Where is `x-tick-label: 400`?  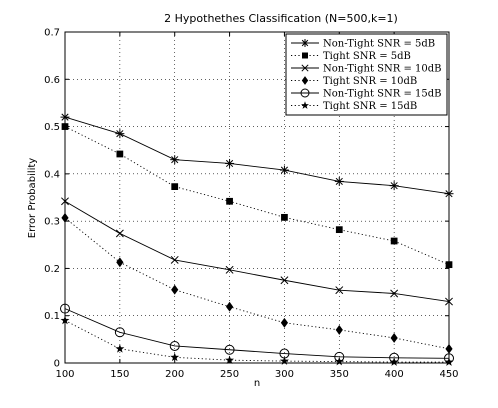
x-tick-label: 400 is located at coordinates (394, 374).